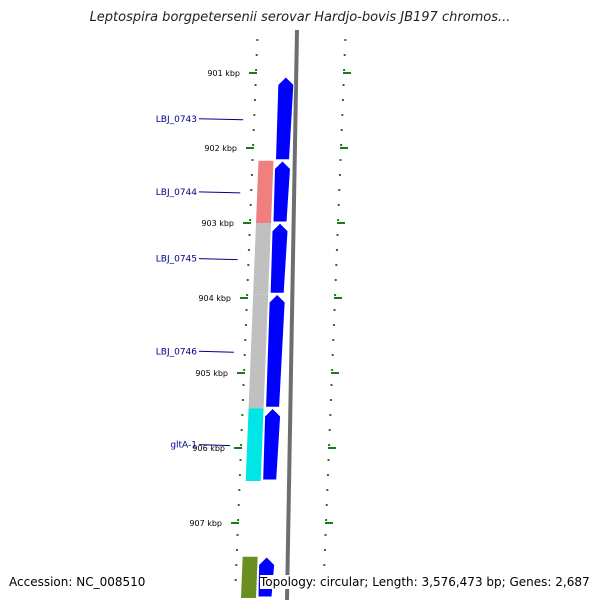 The height and width of the screenshot is (600, 600). Describe the element at coordinates (208, 448) in the screenshot. I see `kbp-label: 906 kbp` at that location.